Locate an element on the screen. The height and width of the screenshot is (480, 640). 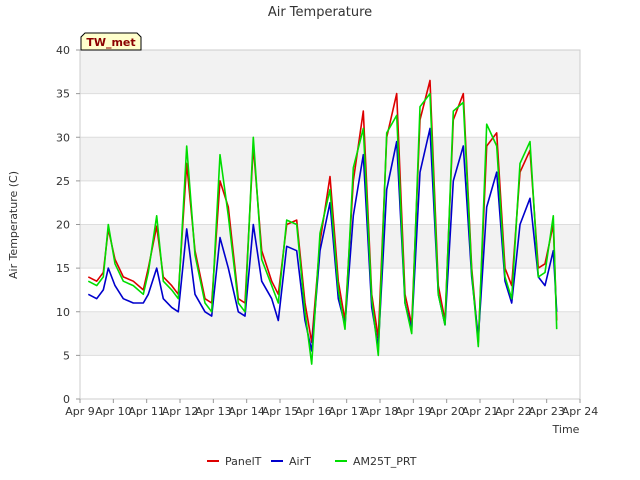
x-tick-label: Apr 24 is located at coordinates (580, 411).